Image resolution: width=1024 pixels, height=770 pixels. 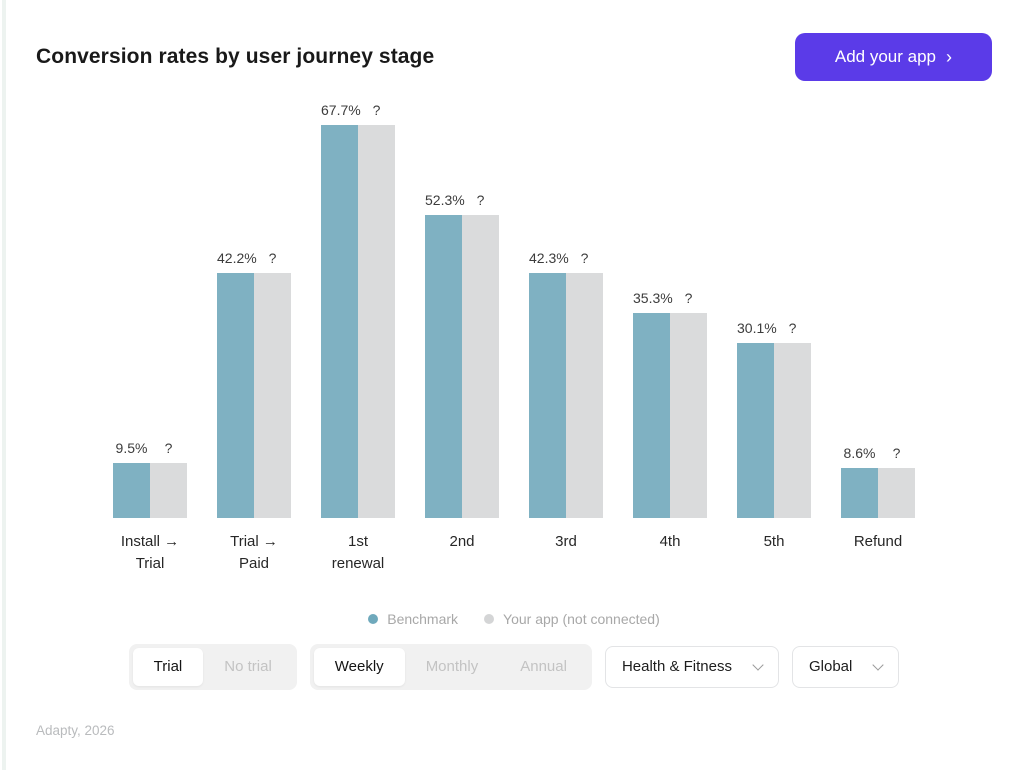 I want to click on add-your-app-button: Add your app ›, so click(x=893, y=57).